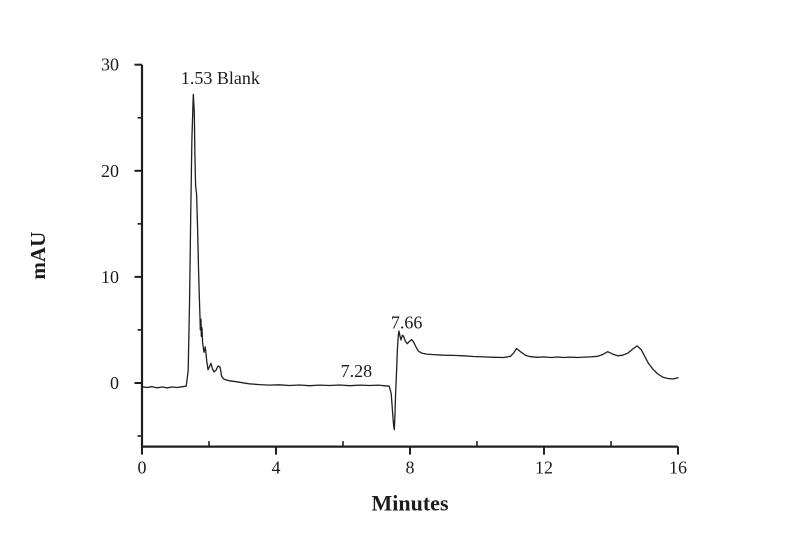  I want to click on x-axis-title: Minutes, so click(410, 503).